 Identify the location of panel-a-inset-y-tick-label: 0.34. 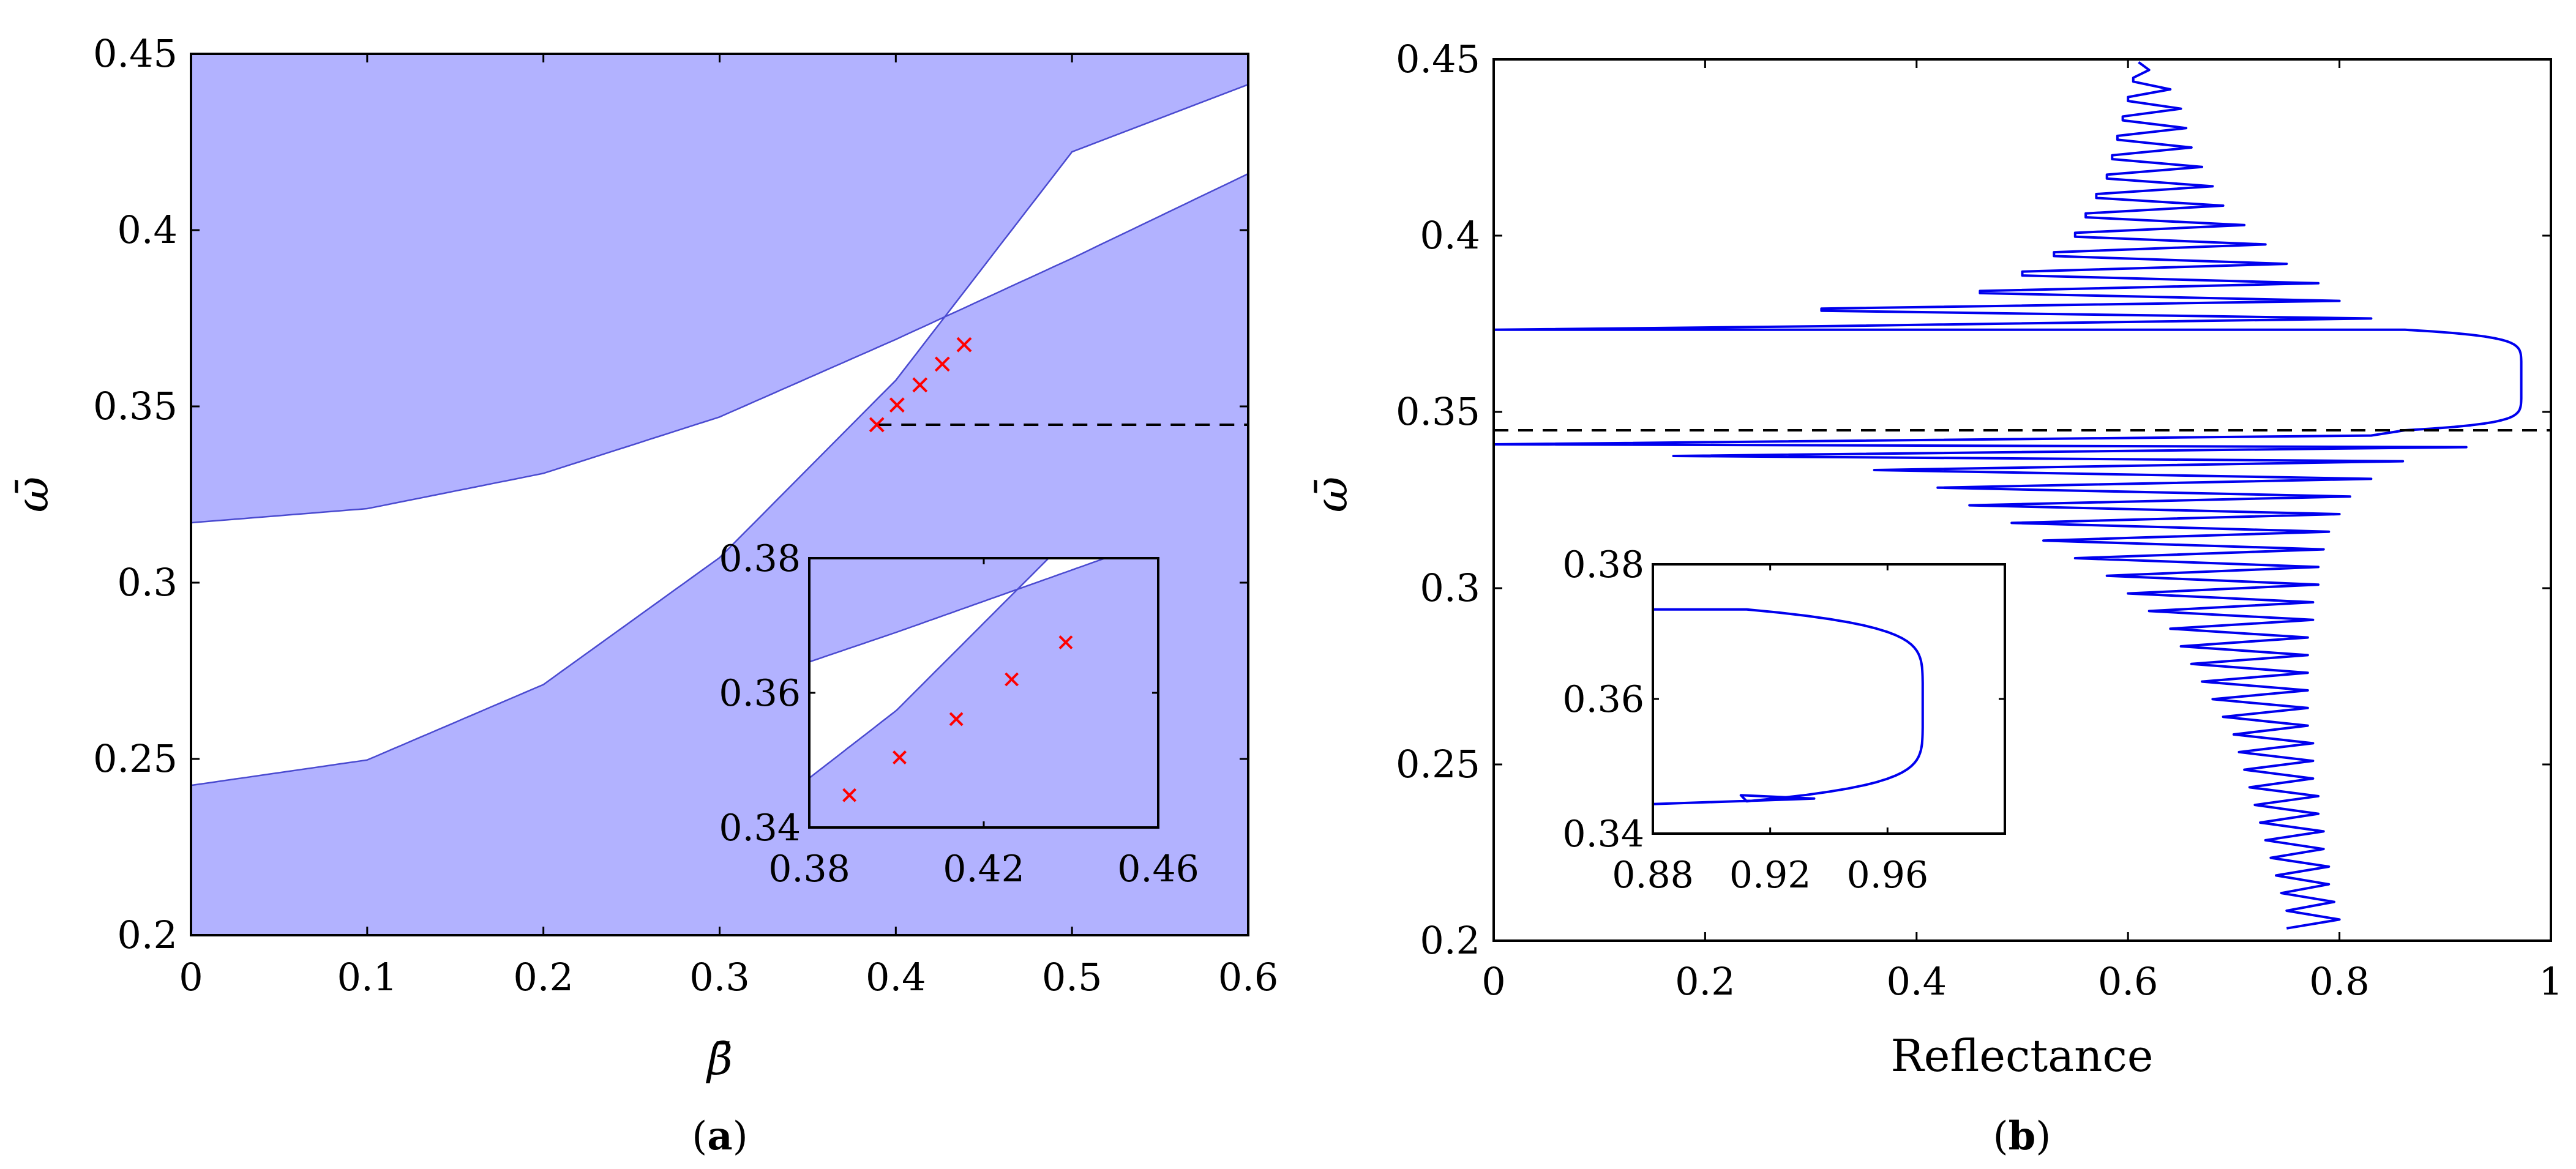
(760, 828).